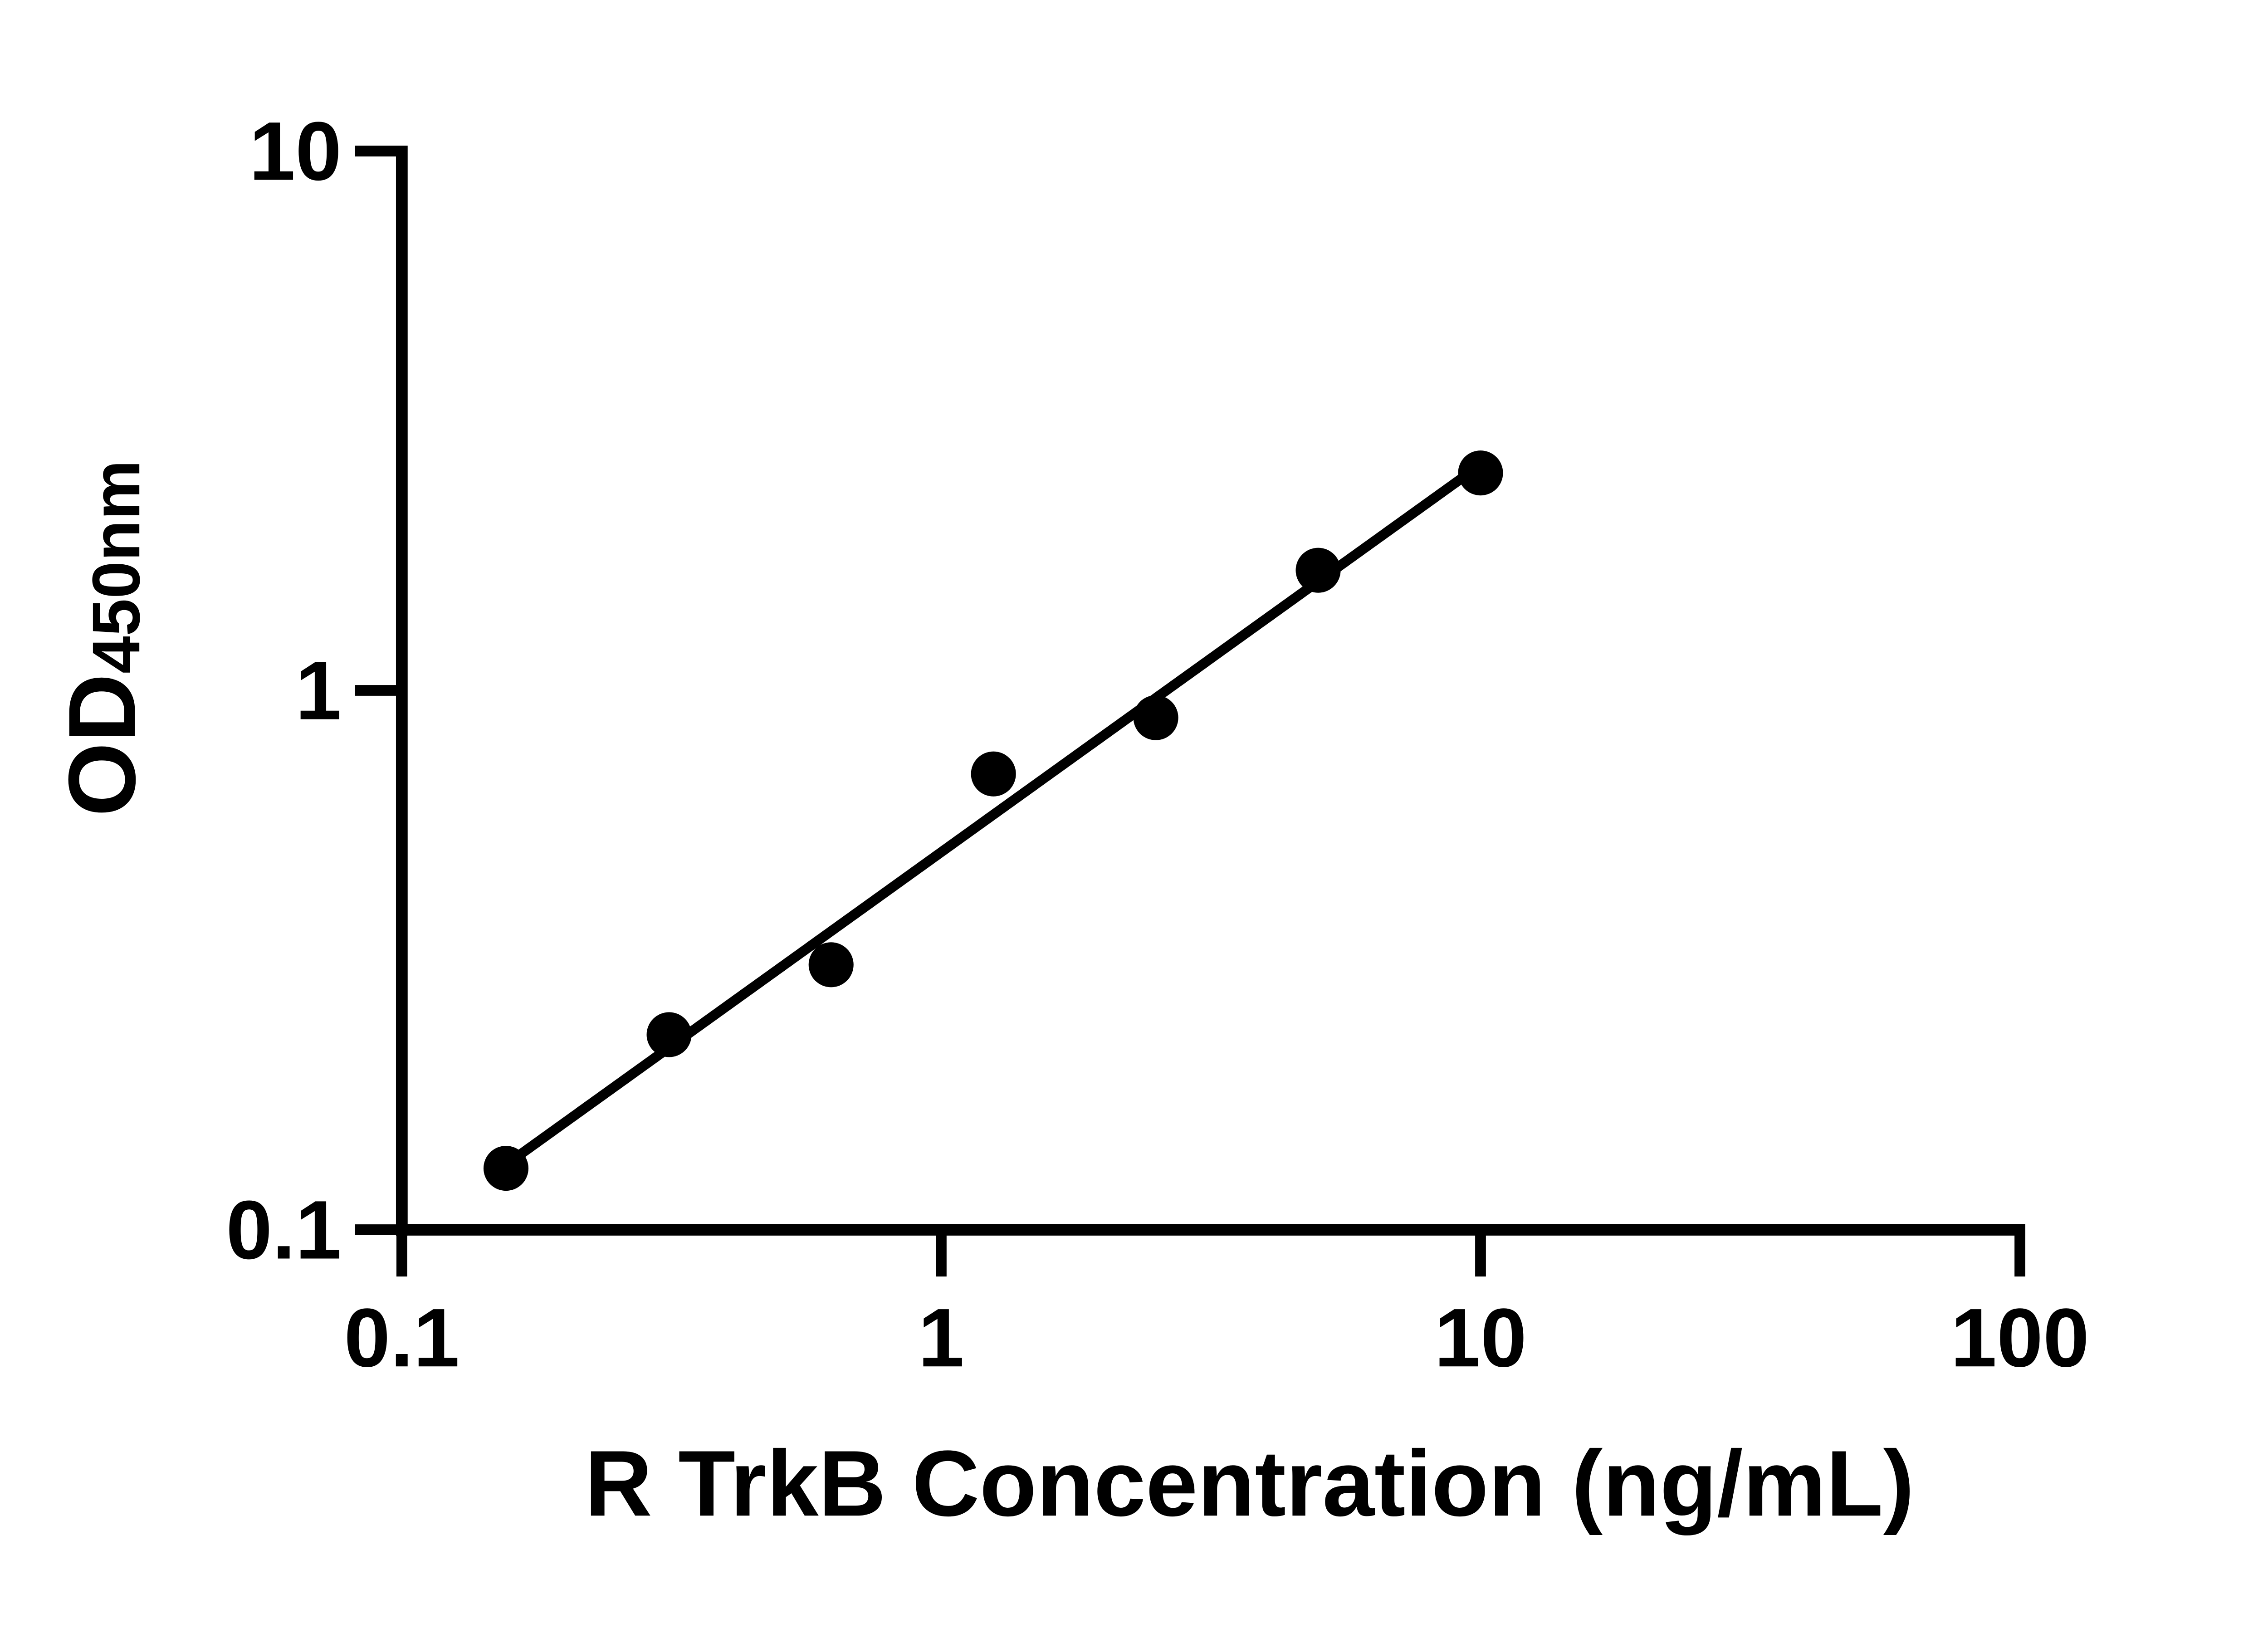 The height and width of the screenshot is (1633, 2268). Describe the element at coordinates (2020, 1337) in the screenshot. I see `x-tick-label-100: 100` at that location.